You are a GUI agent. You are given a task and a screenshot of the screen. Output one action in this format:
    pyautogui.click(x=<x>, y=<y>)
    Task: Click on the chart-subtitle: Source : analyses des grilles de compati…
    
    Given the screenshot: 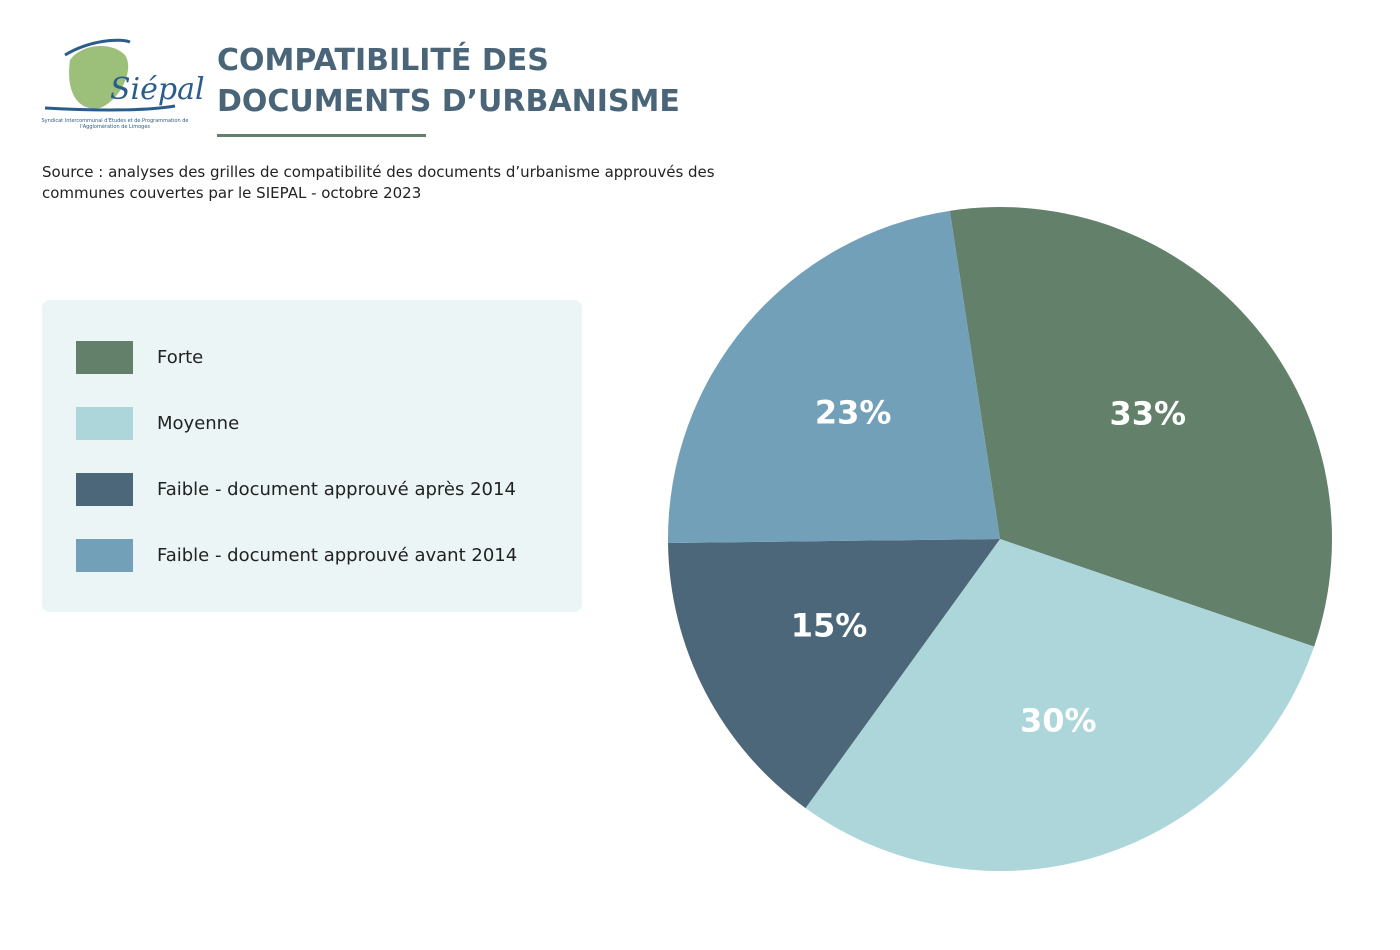 What is the action you would take?
    pyautogui.click(x=378, y=182)
    